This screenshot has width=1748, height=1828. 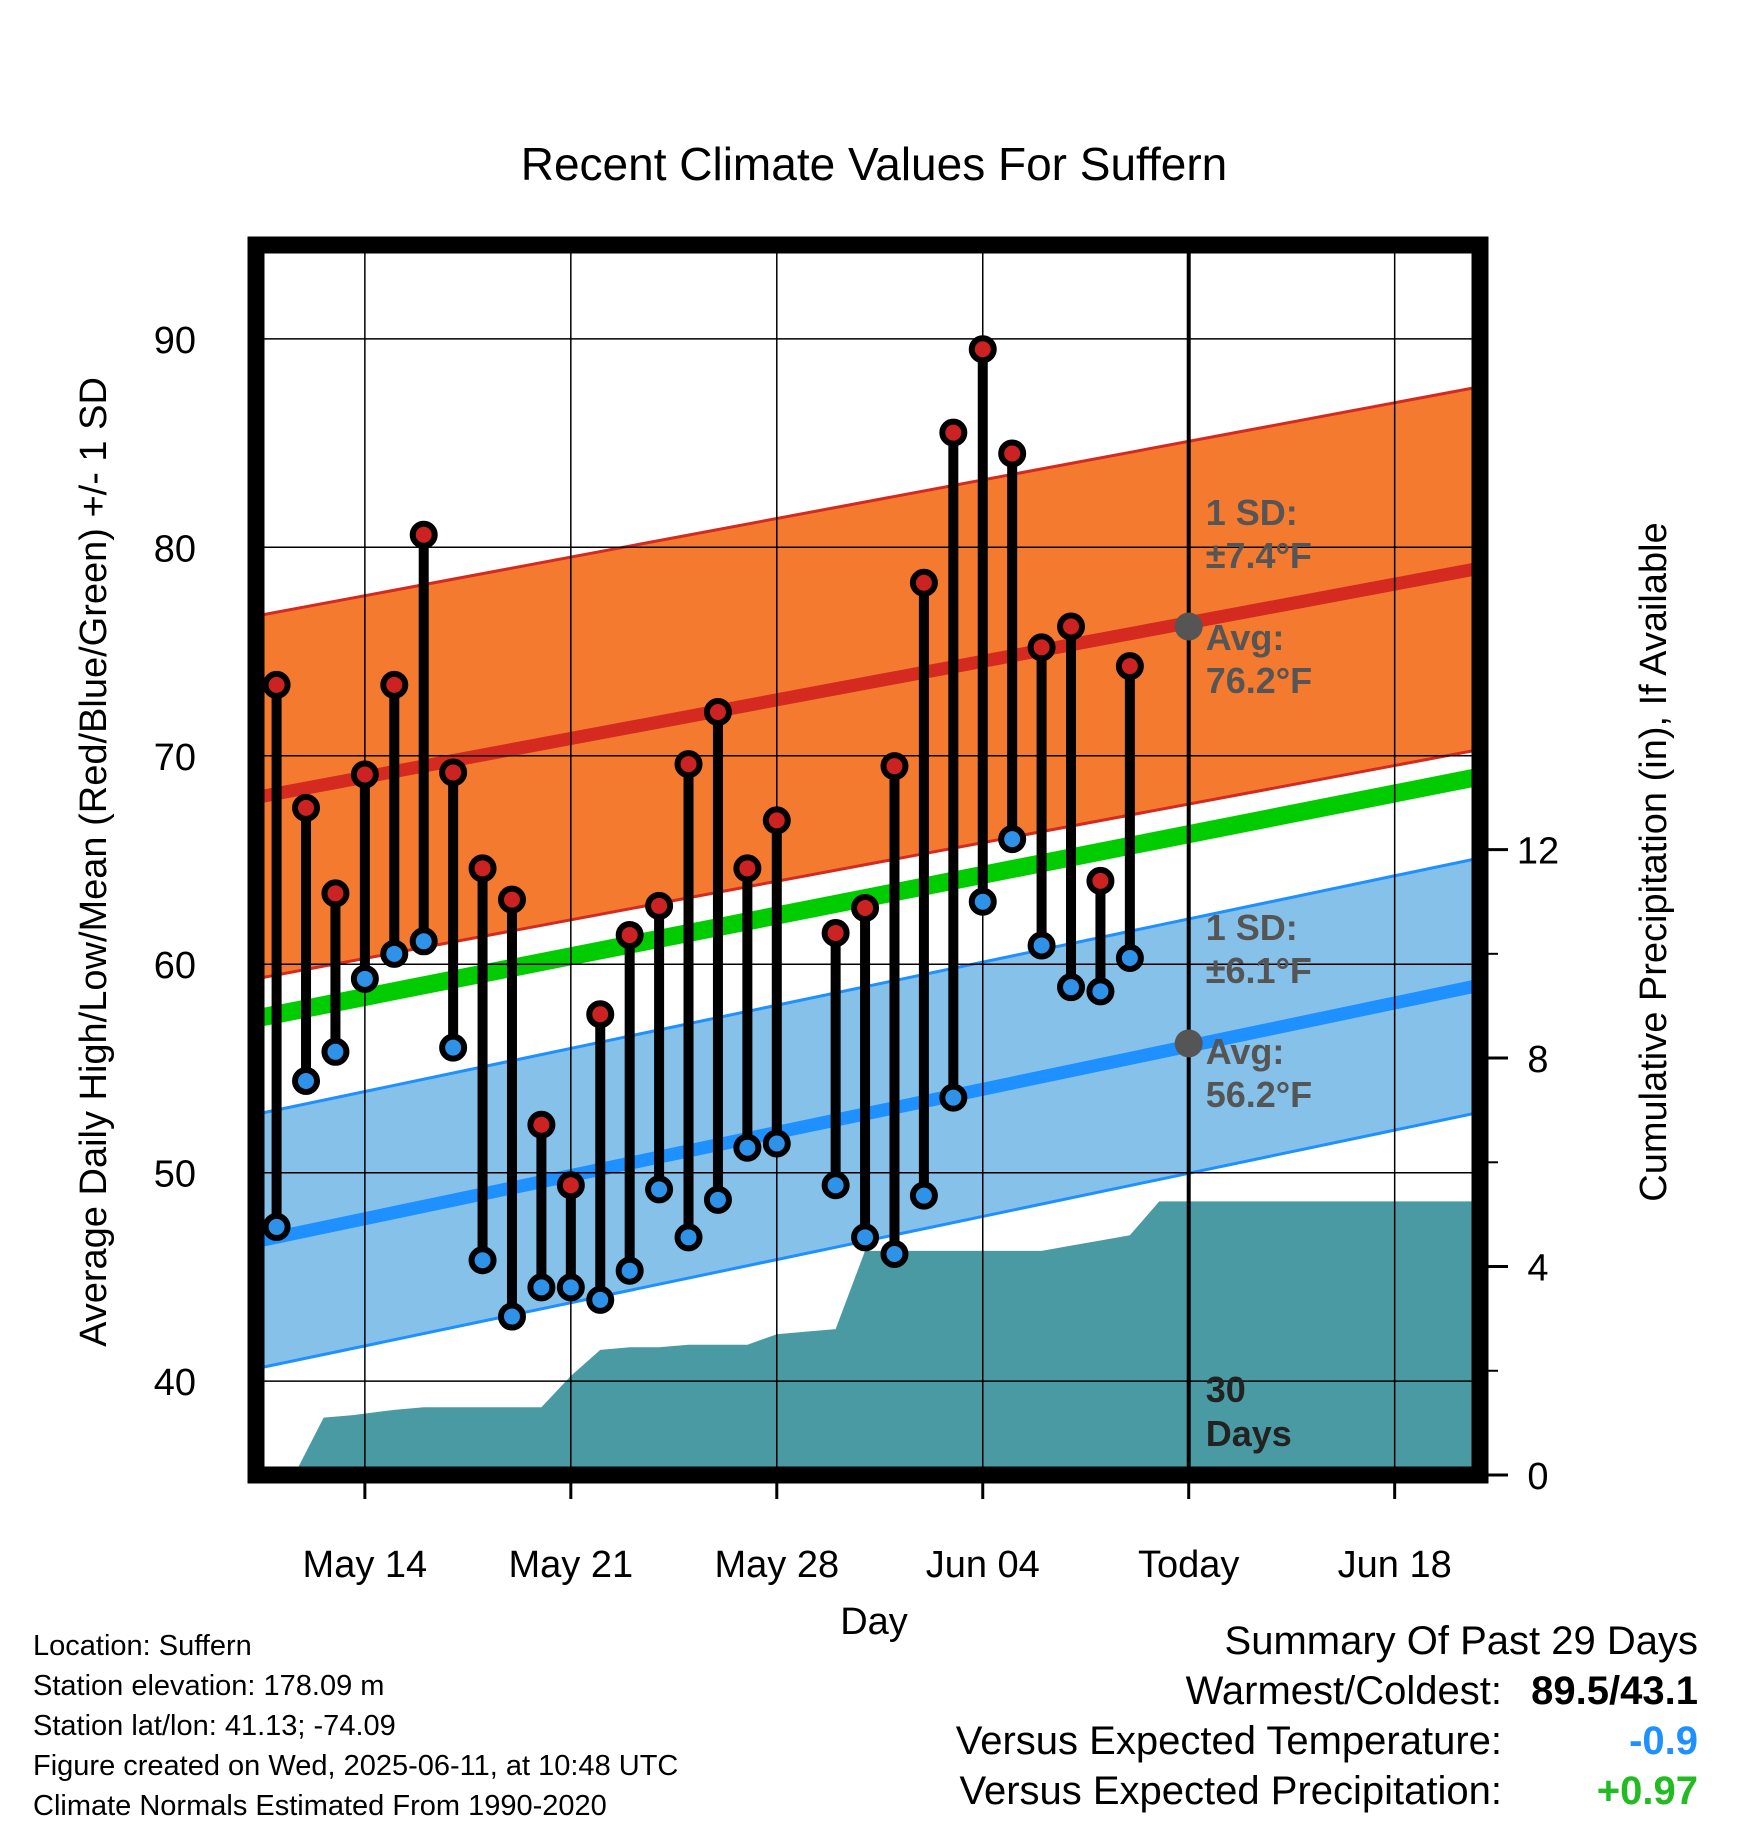 What do you see at coordinates (1226, 1389) in the screenshot?
I see `days-count: 30` at bounding box center [1226, 1389].